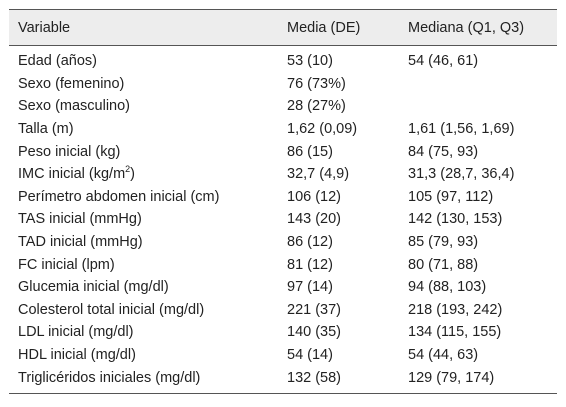 The width and height of the screenshot is (566, 407). I want to click on cell-variable-superscript: 2, so click(128, 169).